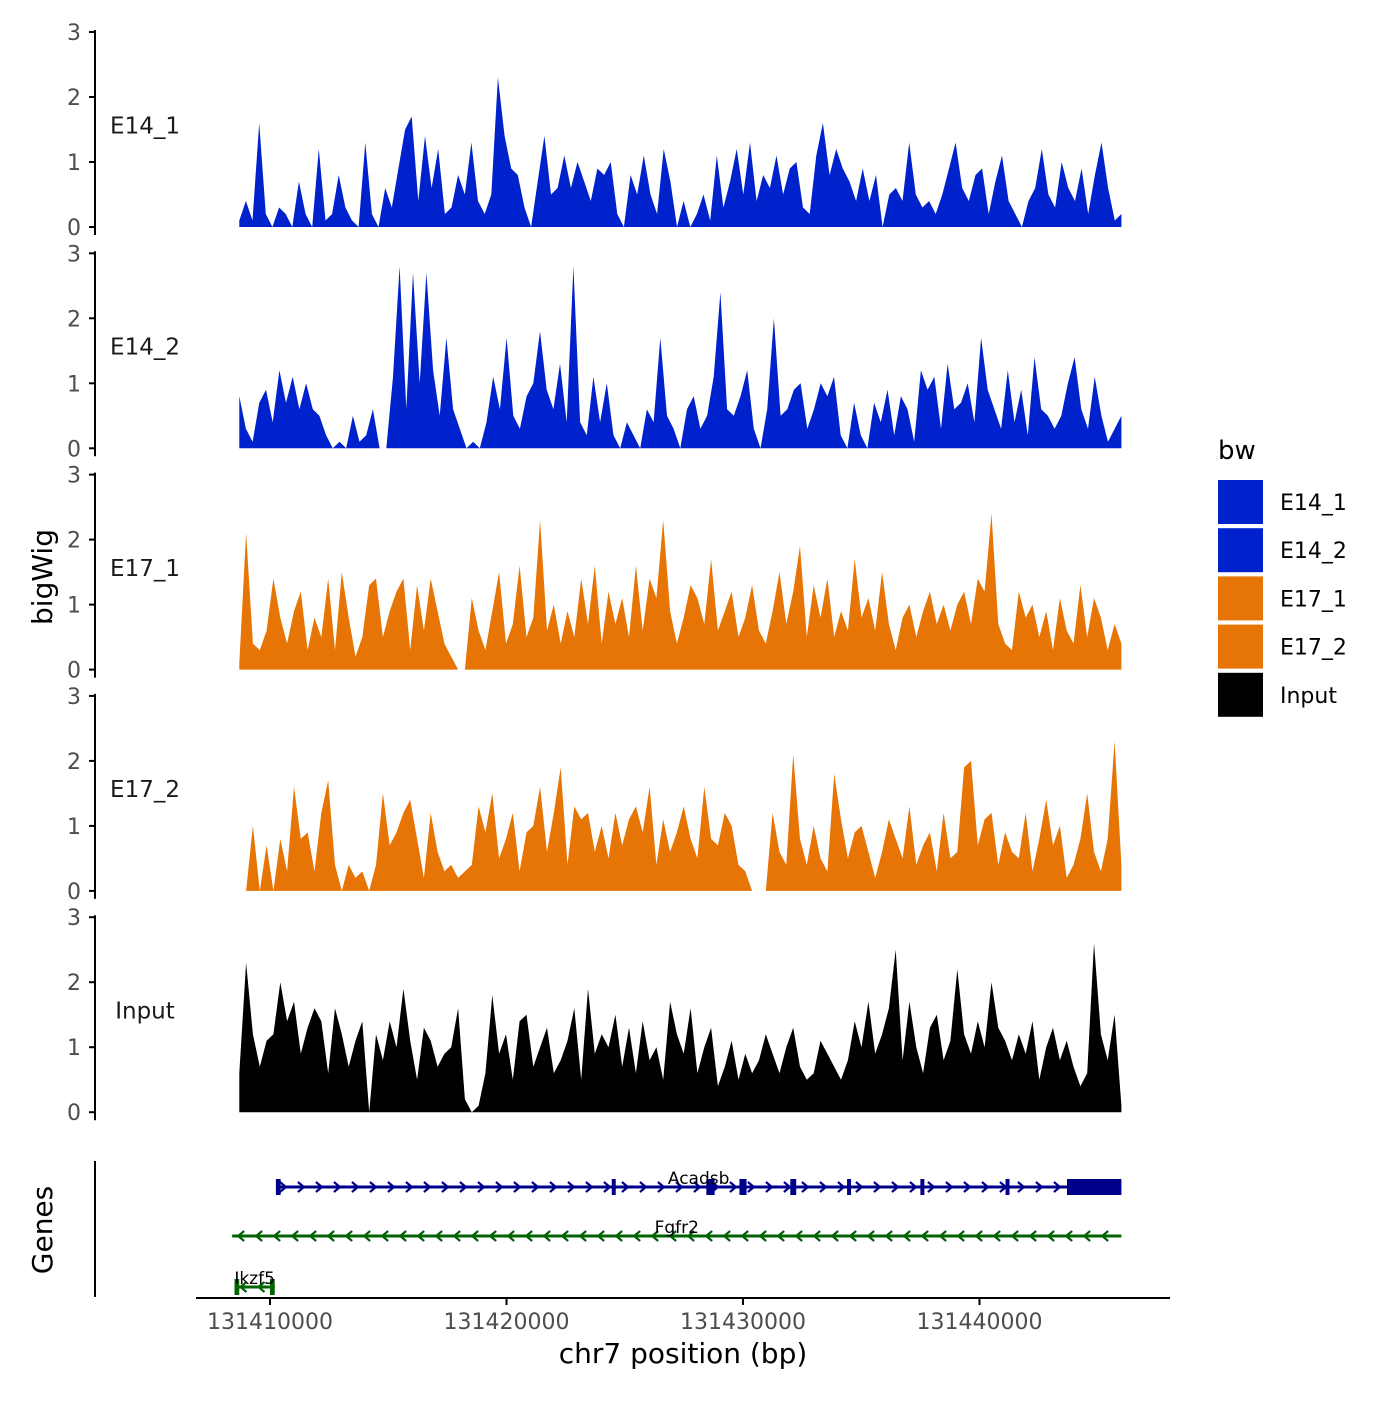  What do you see at coordinates (743, 1322) in the screenshot?
I see `x-tick-label: 131430000` at bounding box center [743, 1322].